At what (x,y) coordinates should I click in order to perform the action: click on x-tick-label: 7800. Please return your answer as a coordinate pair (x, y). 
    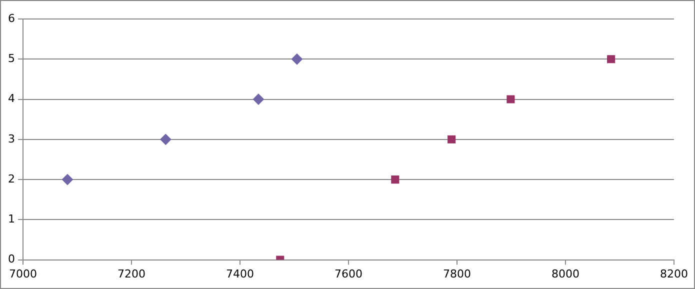
    Looking at the image, I should click on (457, 273).